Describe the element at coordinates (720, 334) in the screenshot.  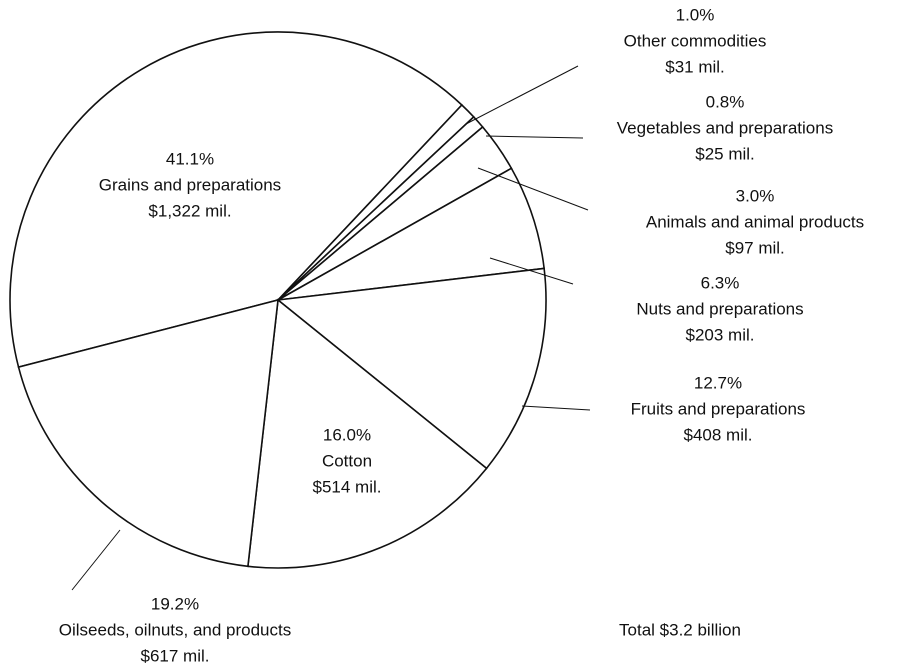
I see `amount-label: $203 mil.` at that location.